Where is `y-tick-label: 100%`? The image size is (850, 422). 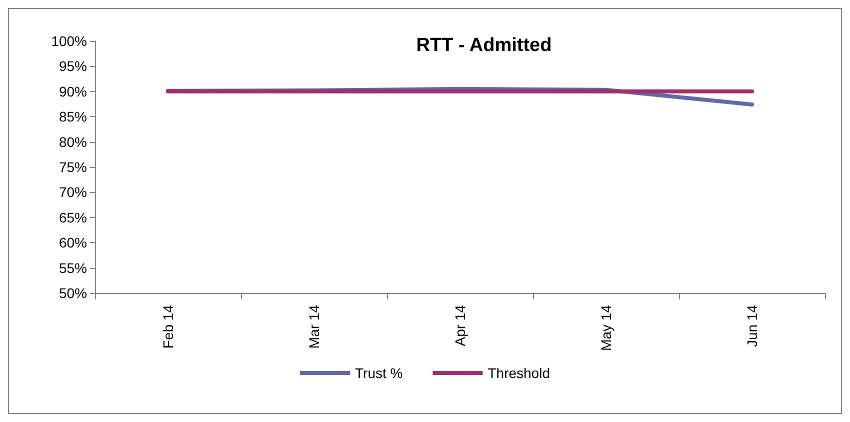 y-tick-label: 100% is located at coordinates (69, 41).